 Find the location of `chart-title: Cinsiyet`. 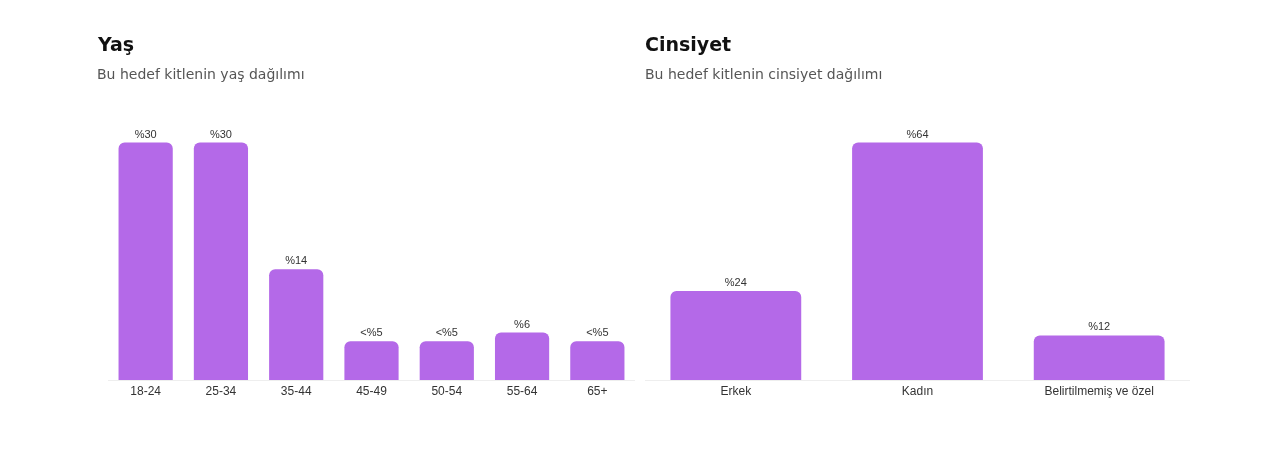

chart-title: Cinsiyet is located at coordinates (688, 44).